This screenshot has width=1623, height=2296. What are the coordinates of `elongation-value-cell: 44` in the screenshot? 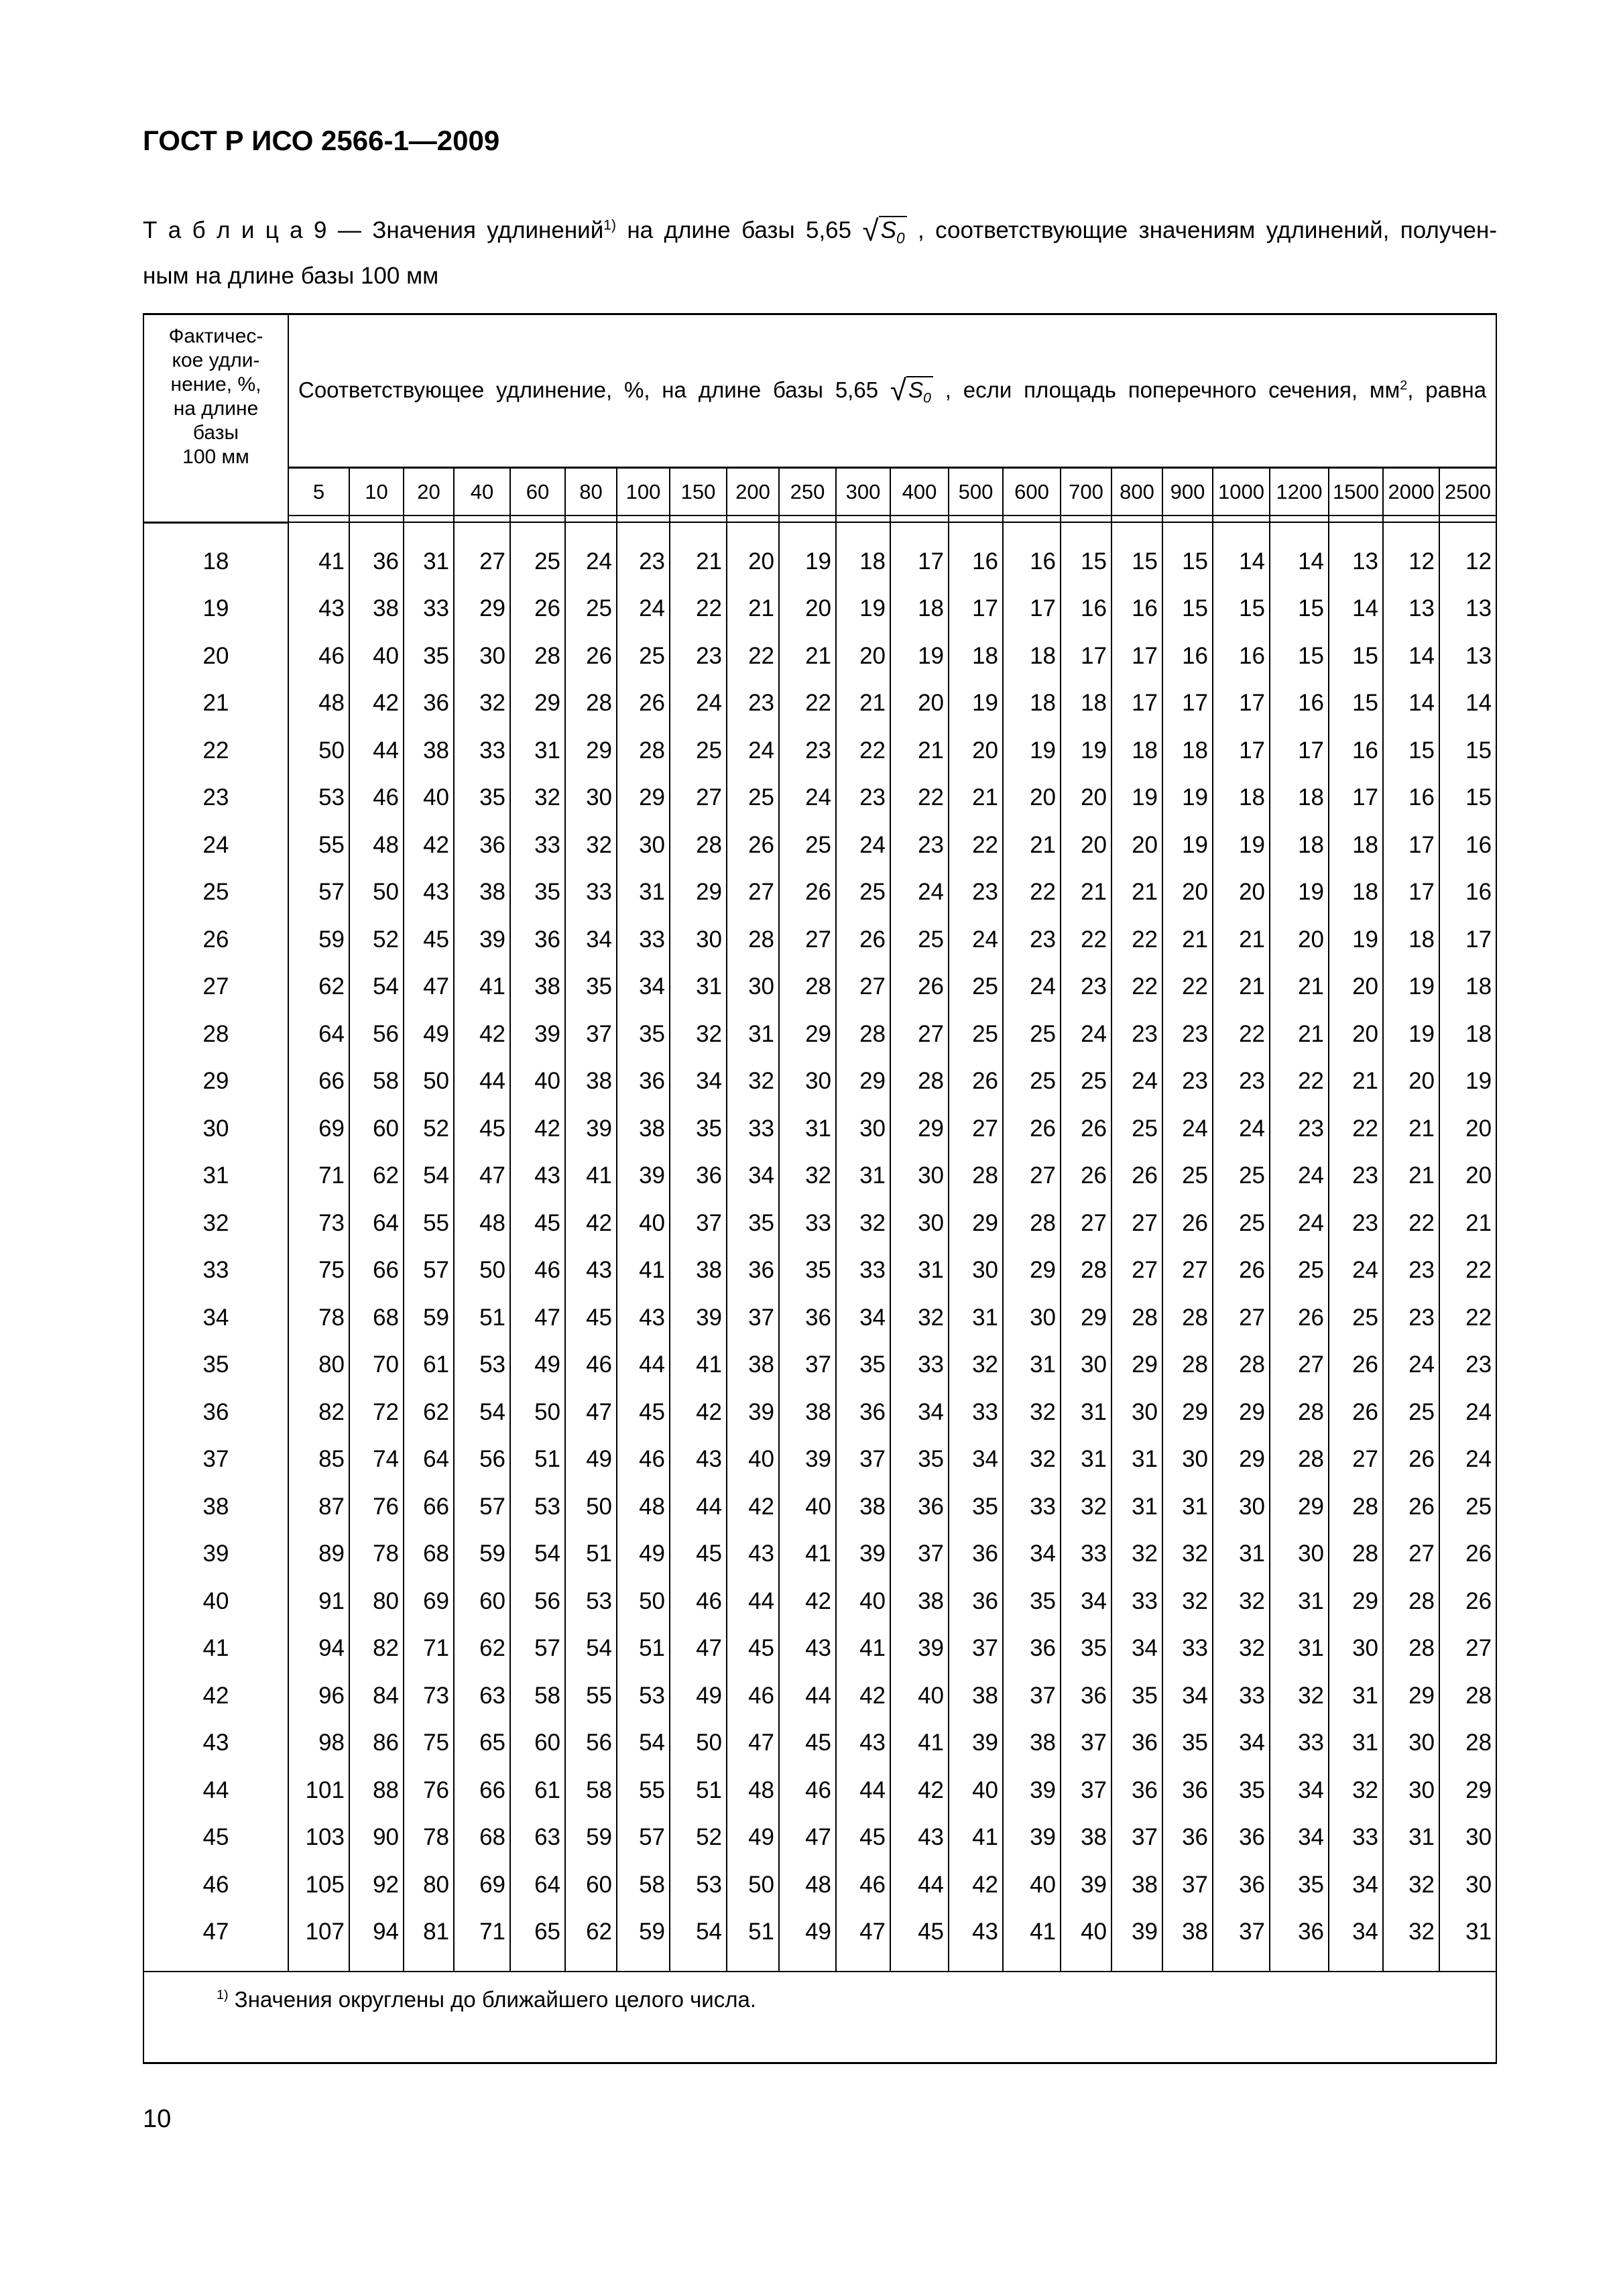 It's located at (753, 1601).